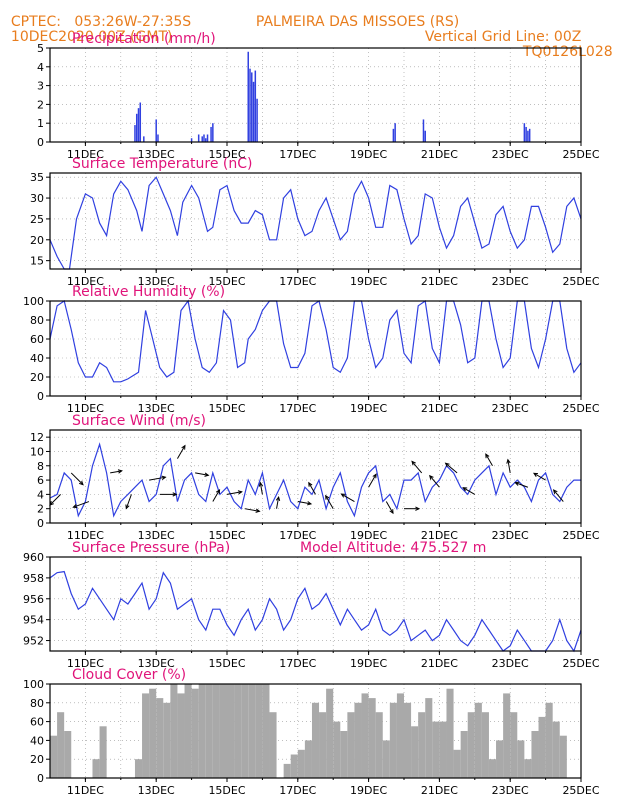  I want to click on y-tick-label: 952, so click(33, 641).